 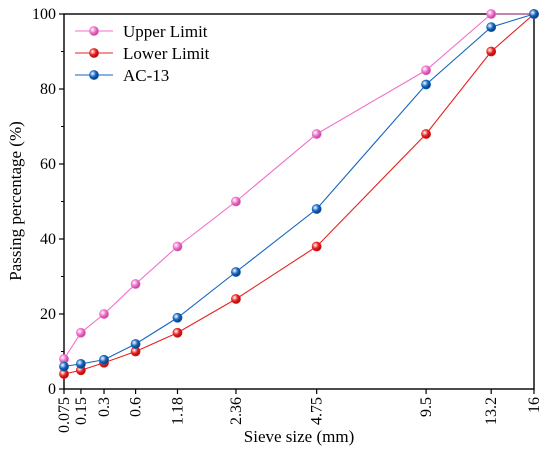 What do you see at coordinates (317, 411) in the screenshot?
I see `x-tick-label: 4.75` at bounding box center [317, 411].